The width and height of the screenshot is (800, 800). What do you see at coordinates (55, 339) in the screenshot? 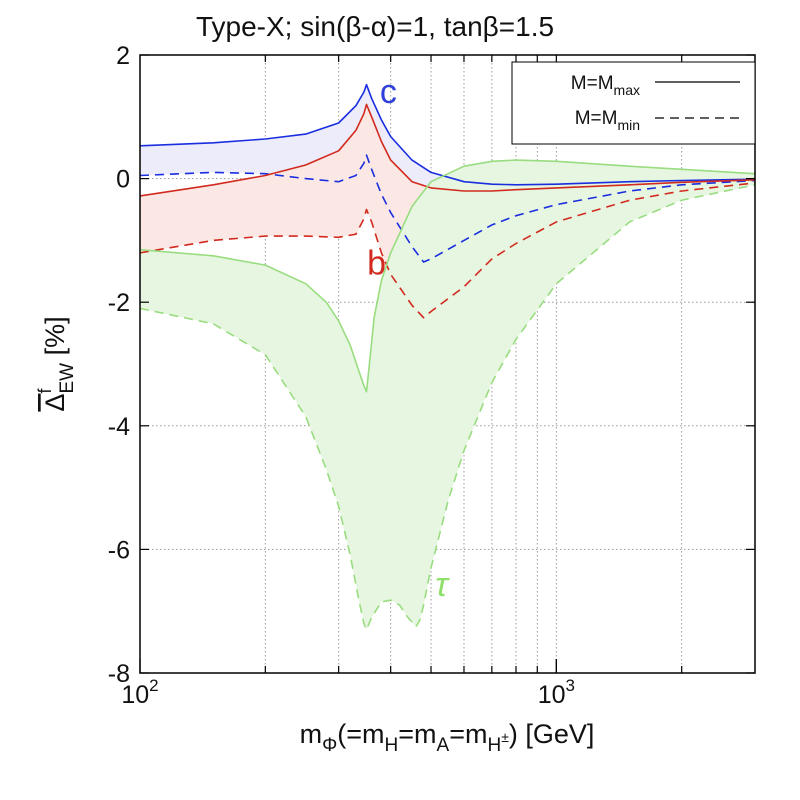
I see `y-axis-label-suffix: [%]` at bounding box center [55, 339].